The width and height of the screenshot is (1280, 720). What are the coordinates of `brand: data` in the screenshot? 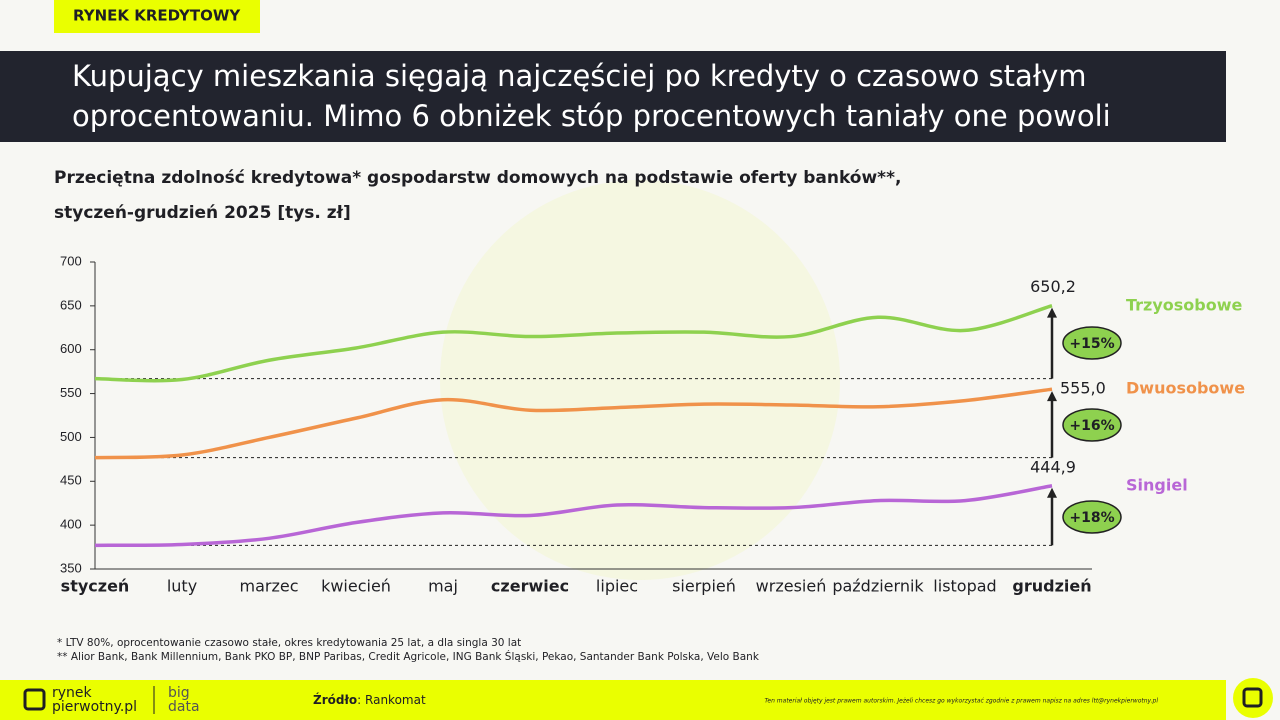 It's located at (184, 707).